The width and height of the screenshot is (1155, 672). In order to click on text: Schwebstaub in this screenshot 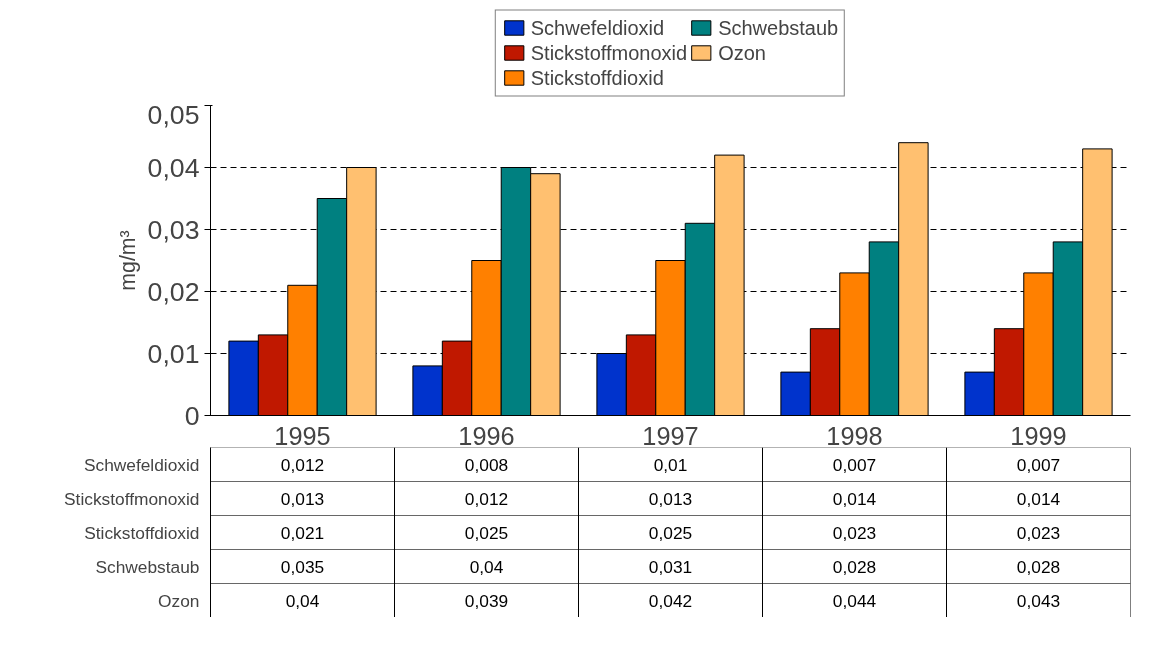, I will do `click(147, 566)`.